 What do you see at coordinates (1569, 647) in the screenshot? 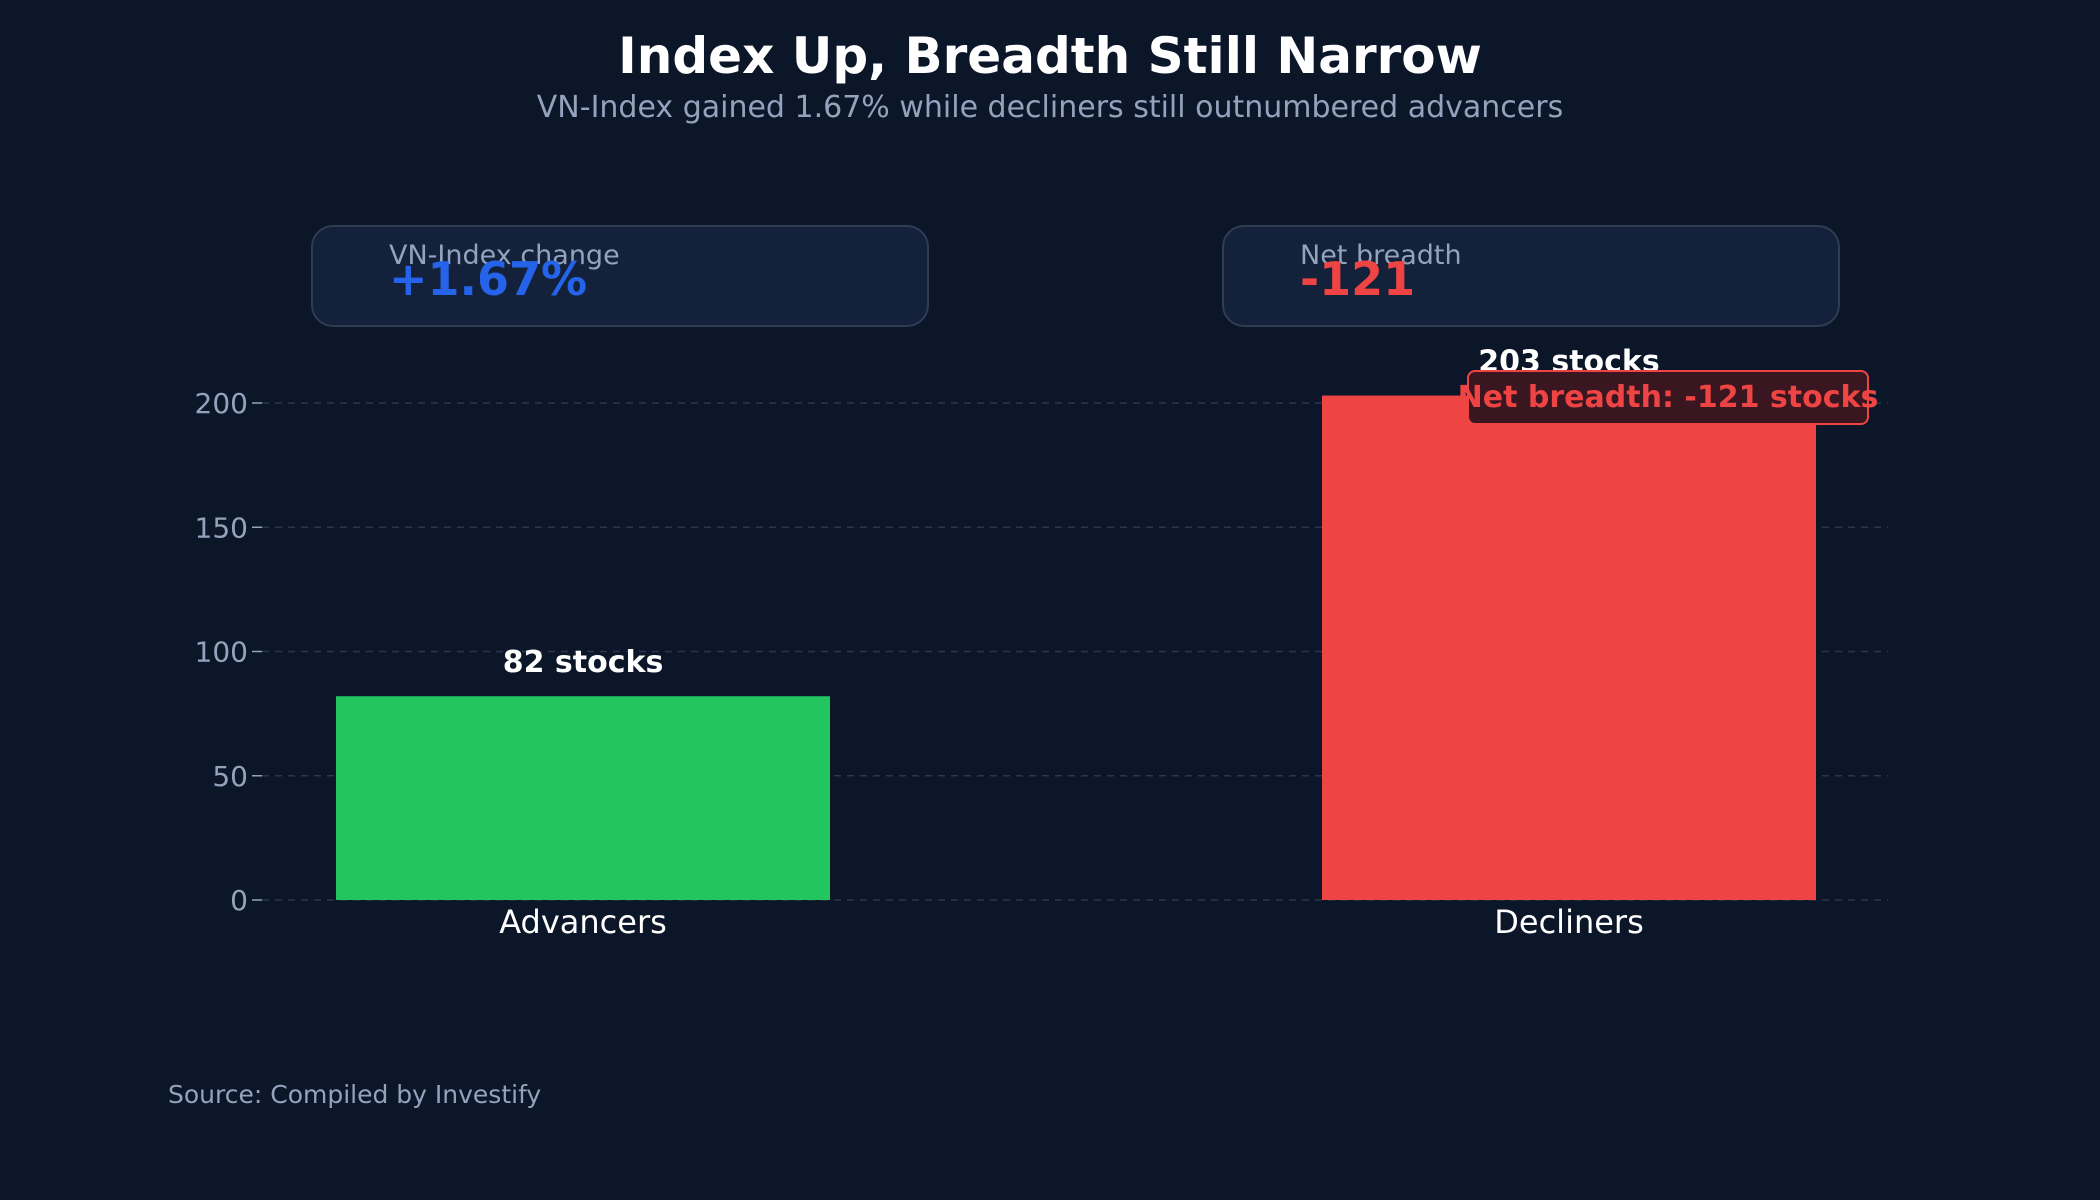
I see `bar-decliners` at bounding box center [1569, 647].